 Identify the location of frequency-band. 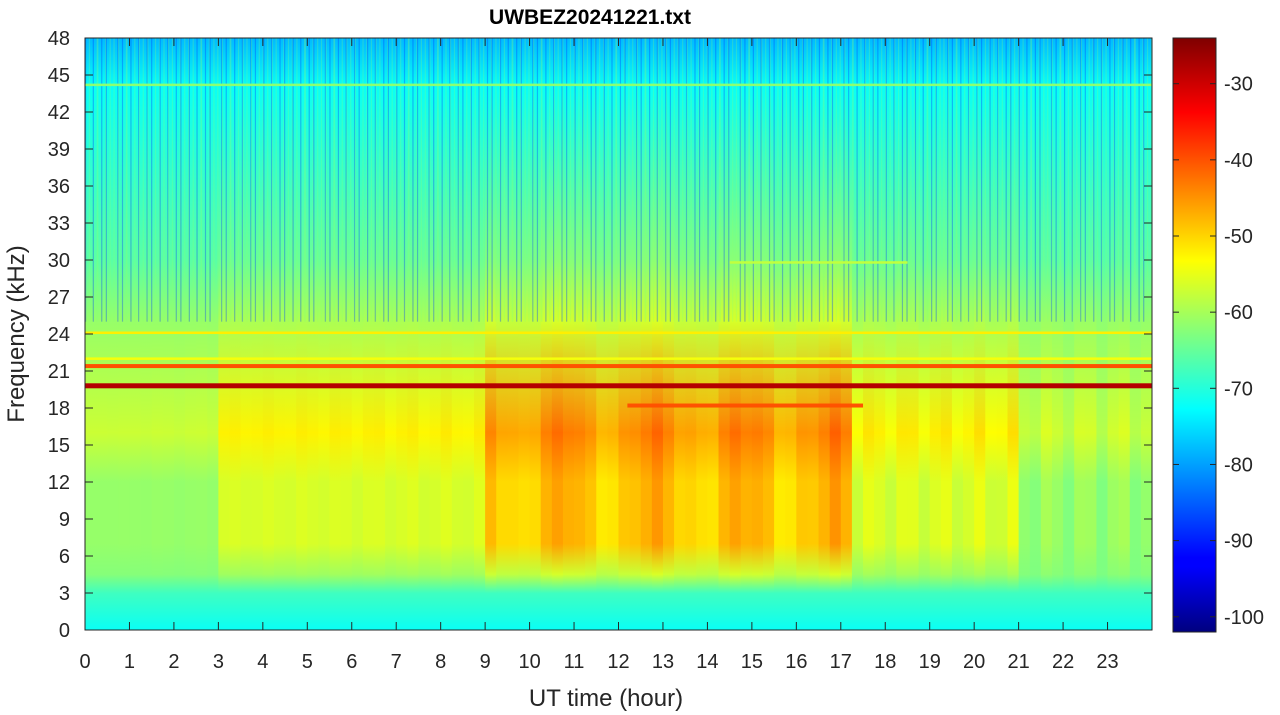
(618, 358).